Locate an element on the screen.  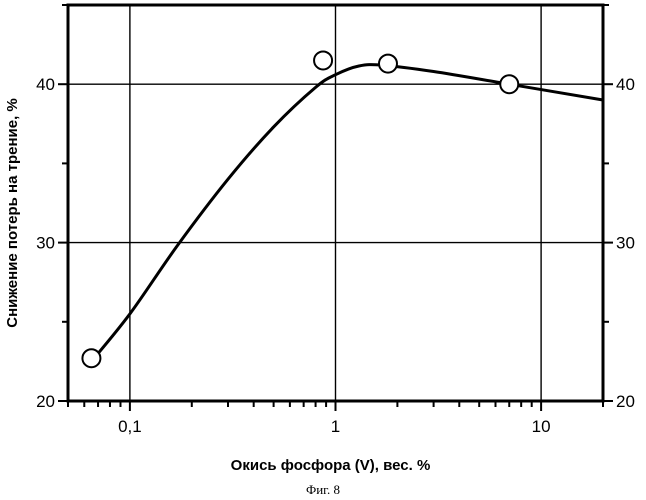
x-axis-label: Окись фосфора (V), вес. % is located at coordinates (331, 465).